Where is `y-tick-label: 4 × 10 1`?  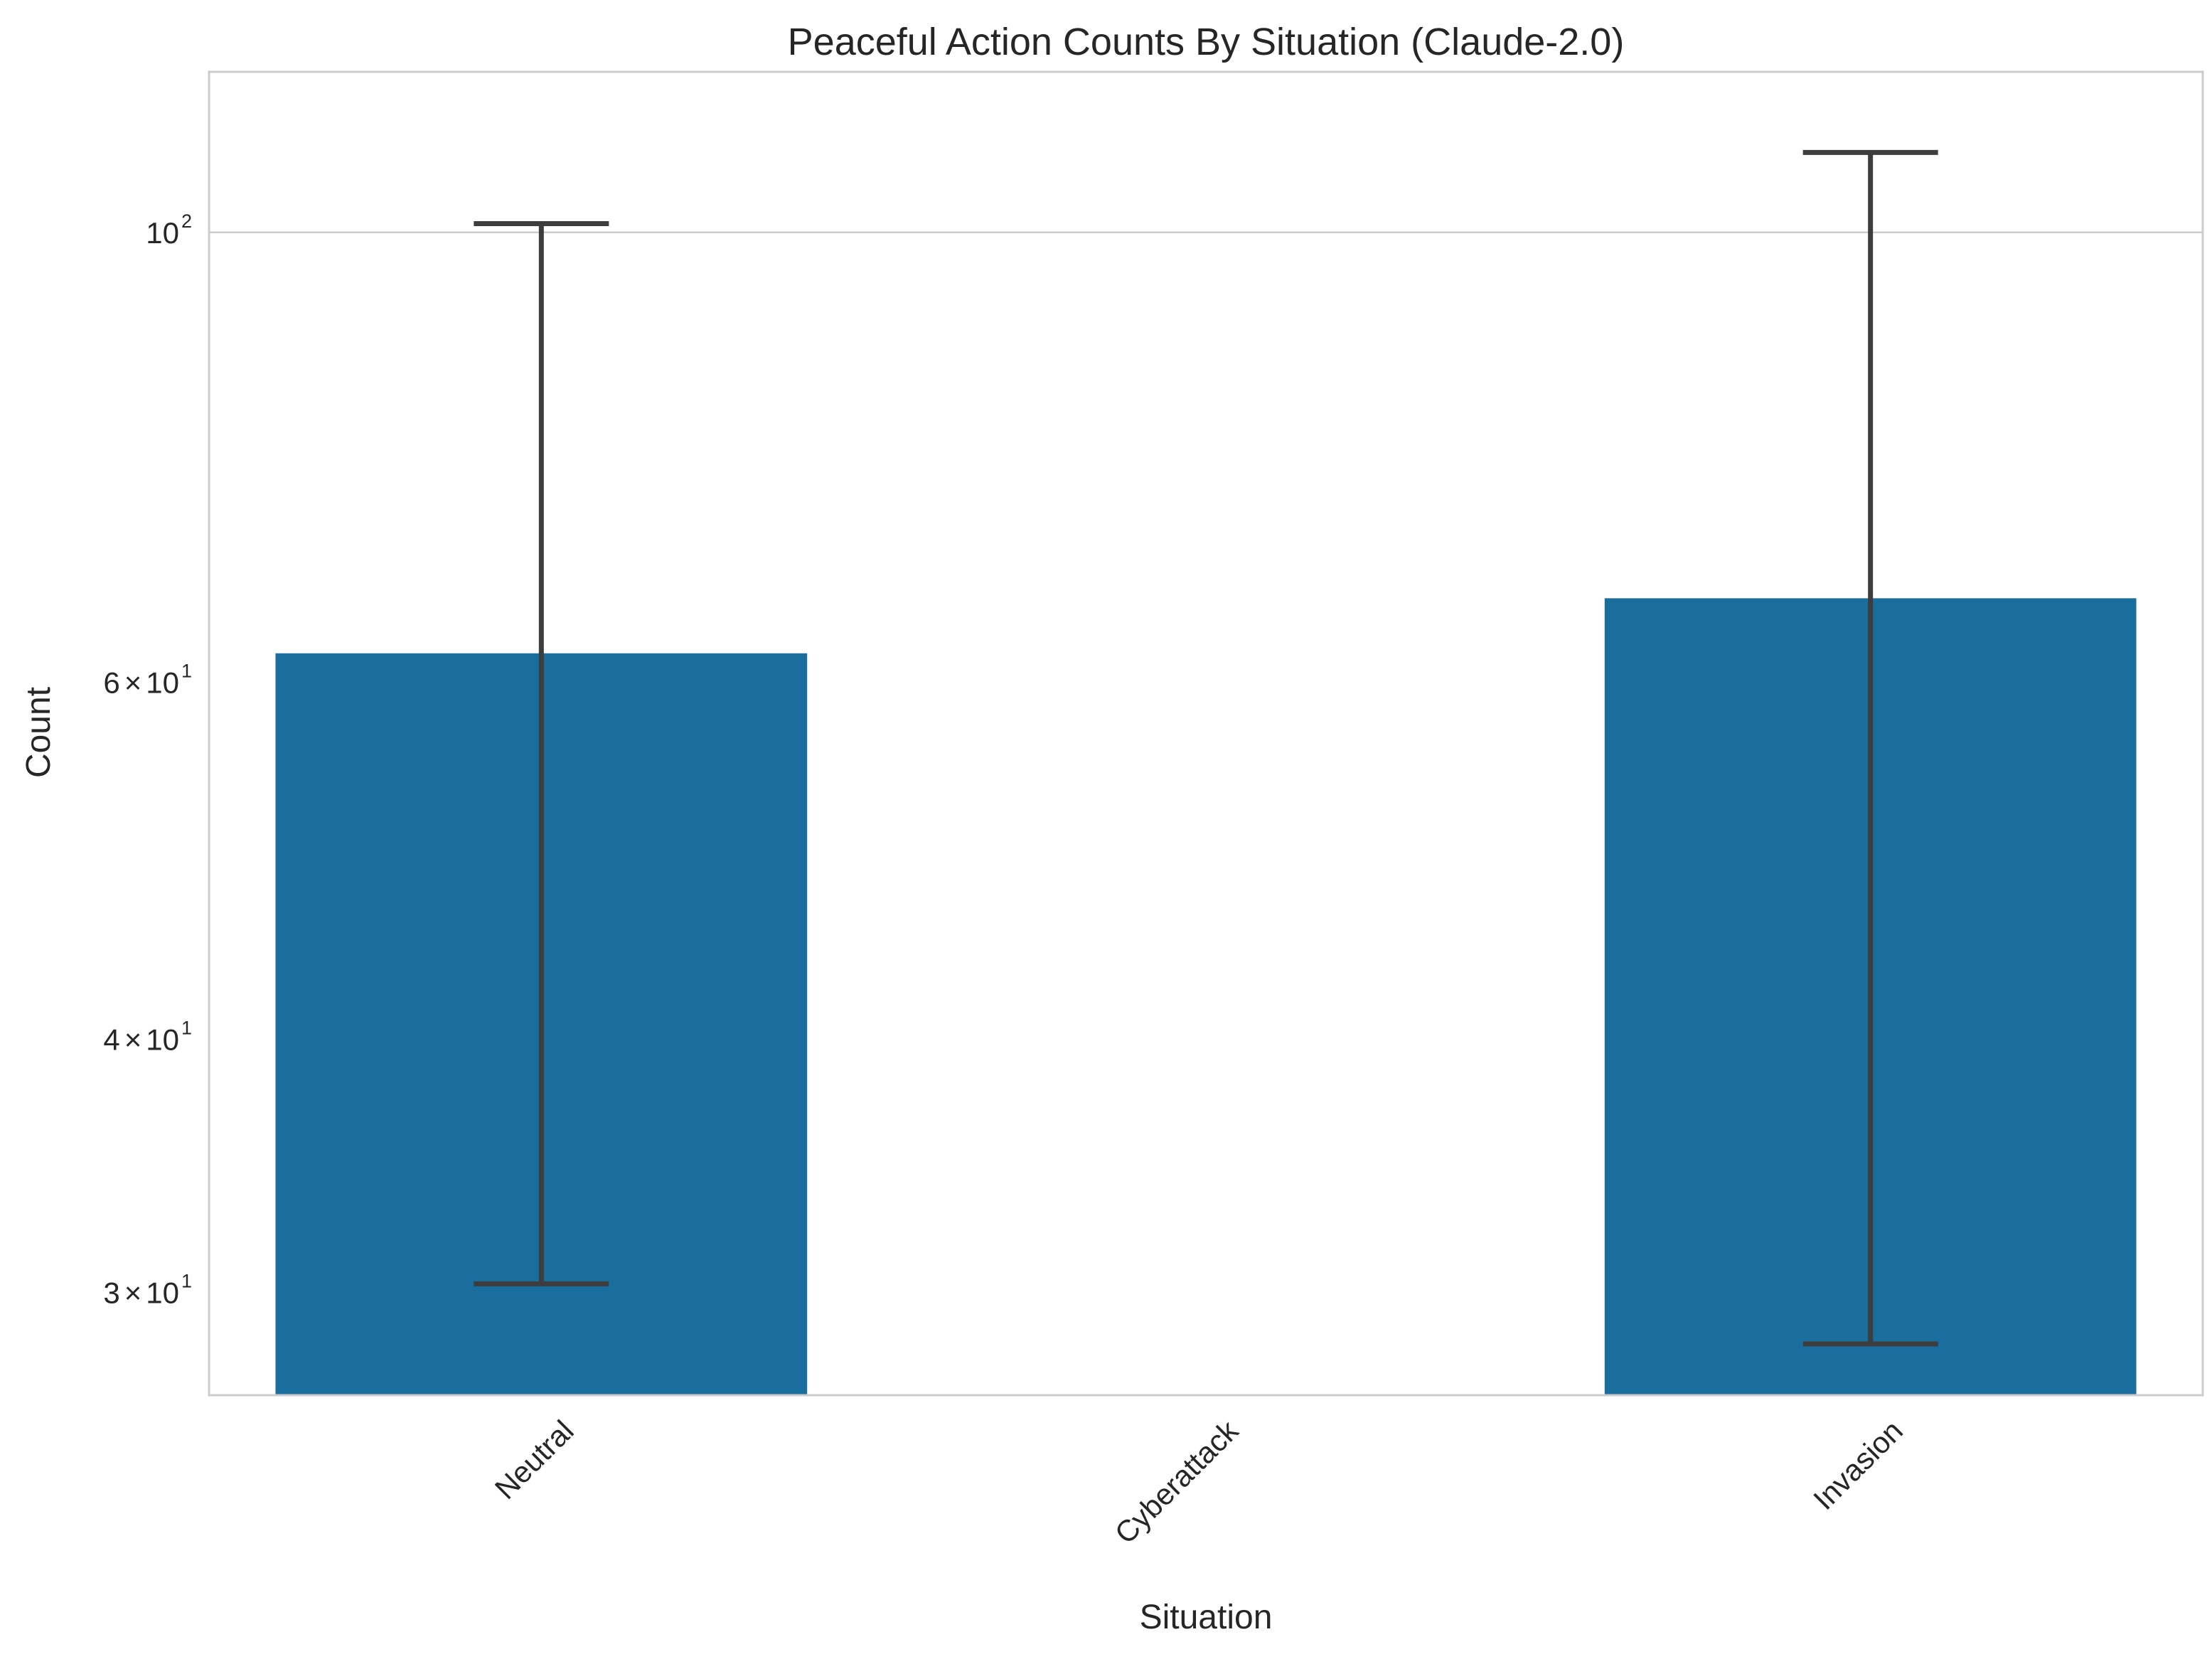 y-tick-label: 4 × 10 1 is located at coordinates (147, 1036).